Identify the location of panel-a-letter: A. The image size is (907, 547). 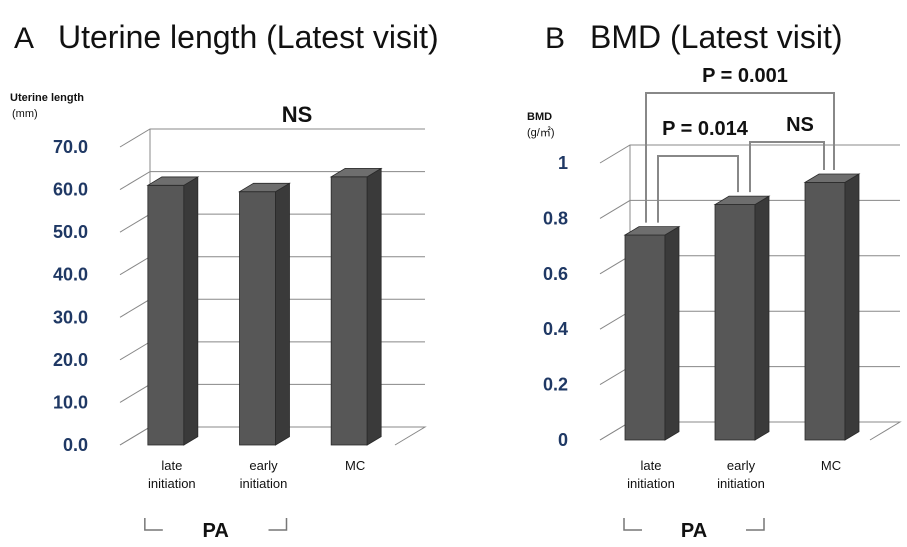
(24, 38).